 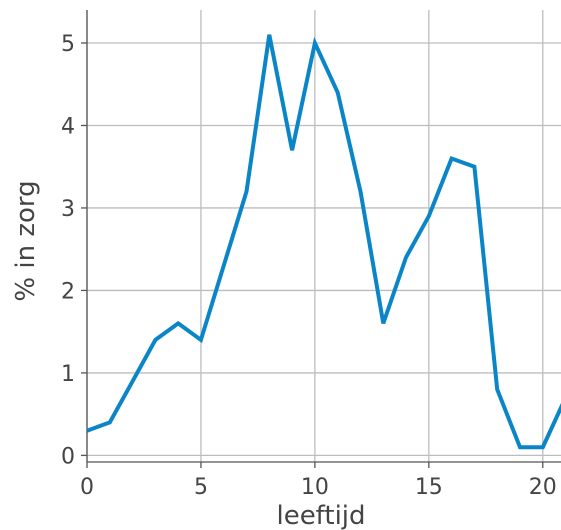 What do you see at coordinates (26, 240) in the screenshot?
I see `y-axis-title: % in zorg` at bounding box center [26, 240].